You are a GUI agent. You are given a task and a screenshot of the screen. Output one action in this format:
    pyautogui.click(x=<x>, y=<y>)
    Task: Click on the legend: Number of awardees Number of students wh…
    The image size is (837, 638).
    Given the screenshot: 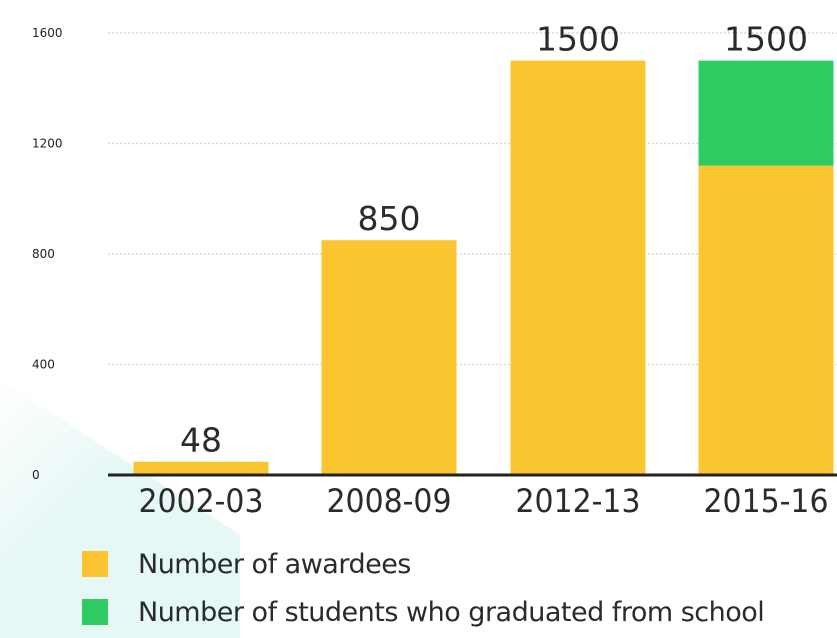 What is the action you would take?
    pyautogui.click(x=423, y=588)
    